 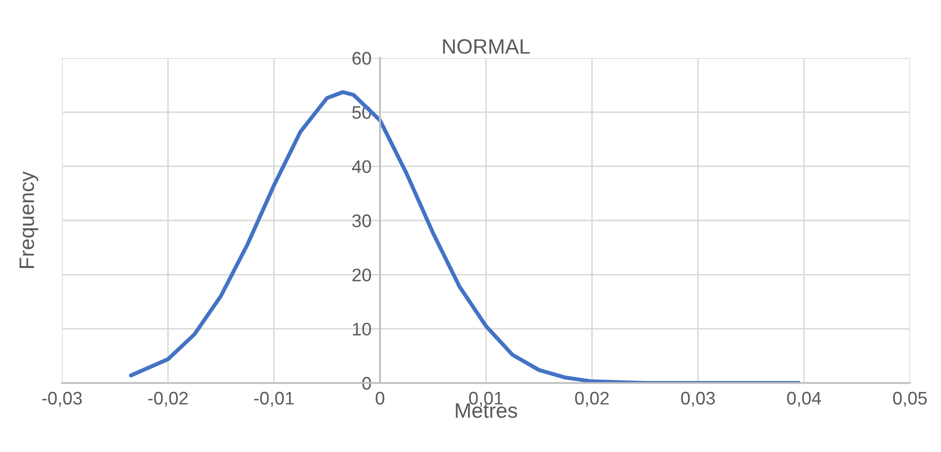 I want to click on y-tick-label: 60, so click(x=361, y=58).